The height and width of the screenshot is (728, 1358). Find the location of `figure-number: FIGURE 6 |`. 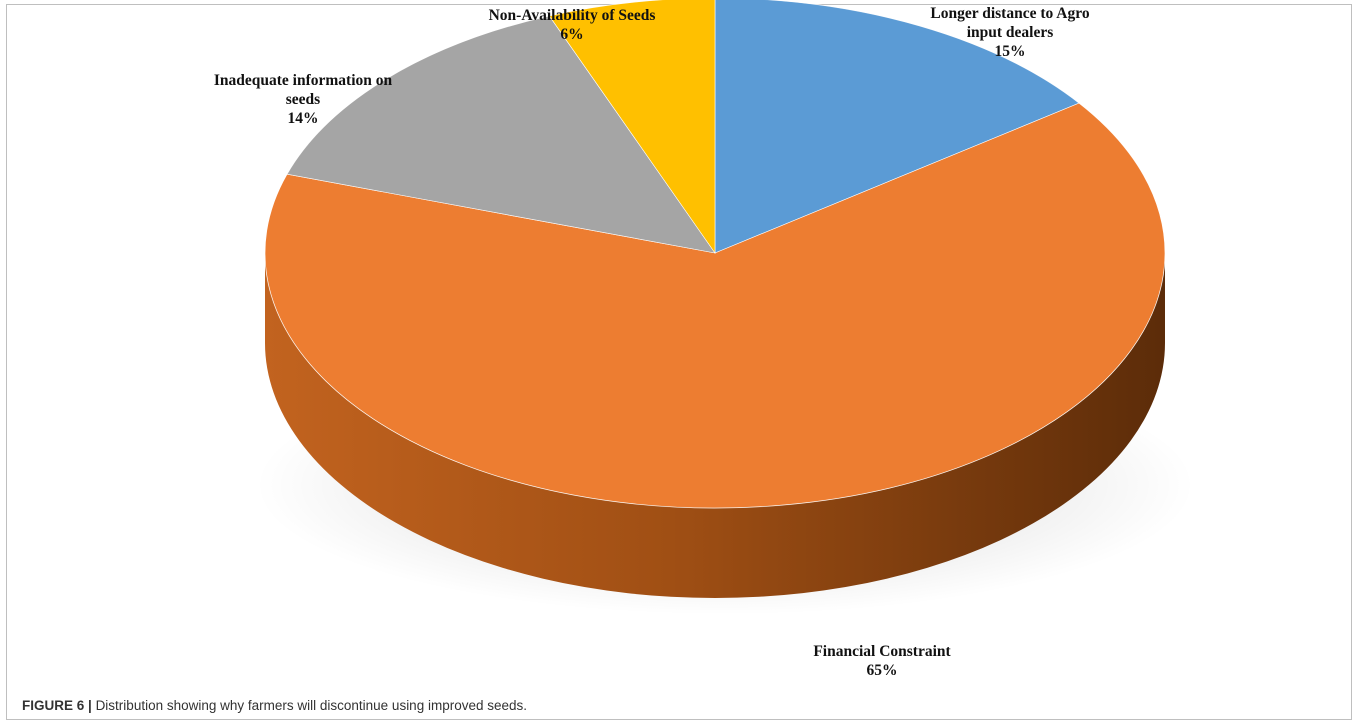

figure-number: FIGURE 6 | is located at coordinates (57, 705).